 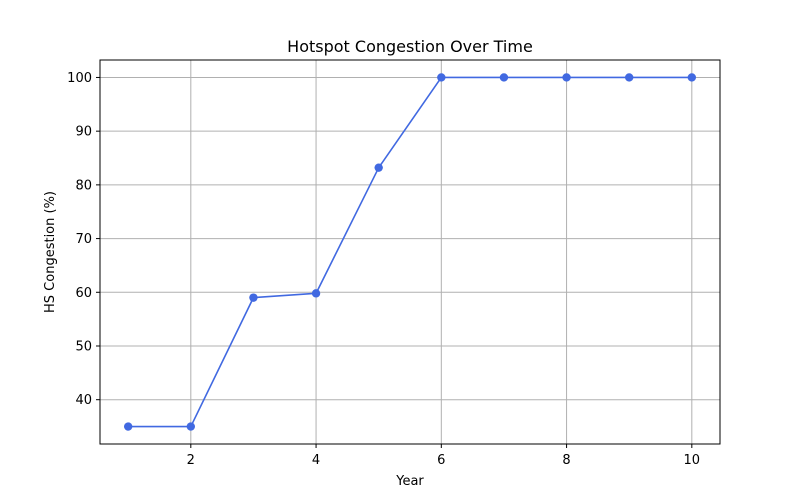 I want to click on y-tick-label: 90, so click(x=83, y=132).